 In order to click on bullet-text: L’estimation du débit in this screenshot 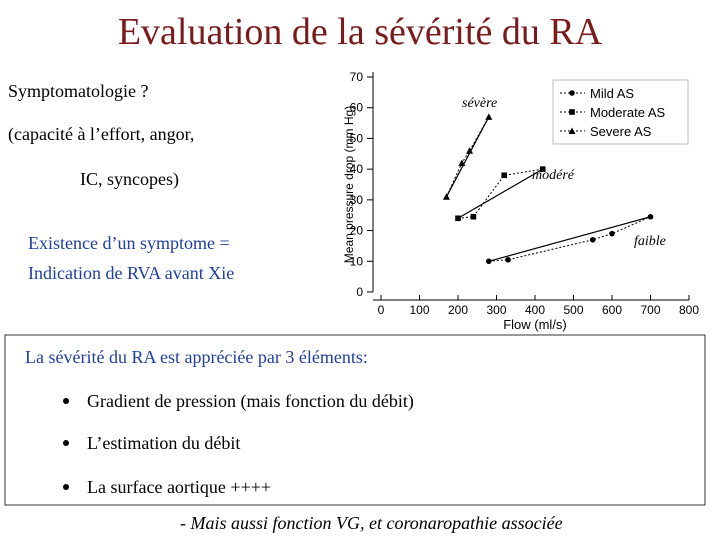, I will do `click(163, 443)`.